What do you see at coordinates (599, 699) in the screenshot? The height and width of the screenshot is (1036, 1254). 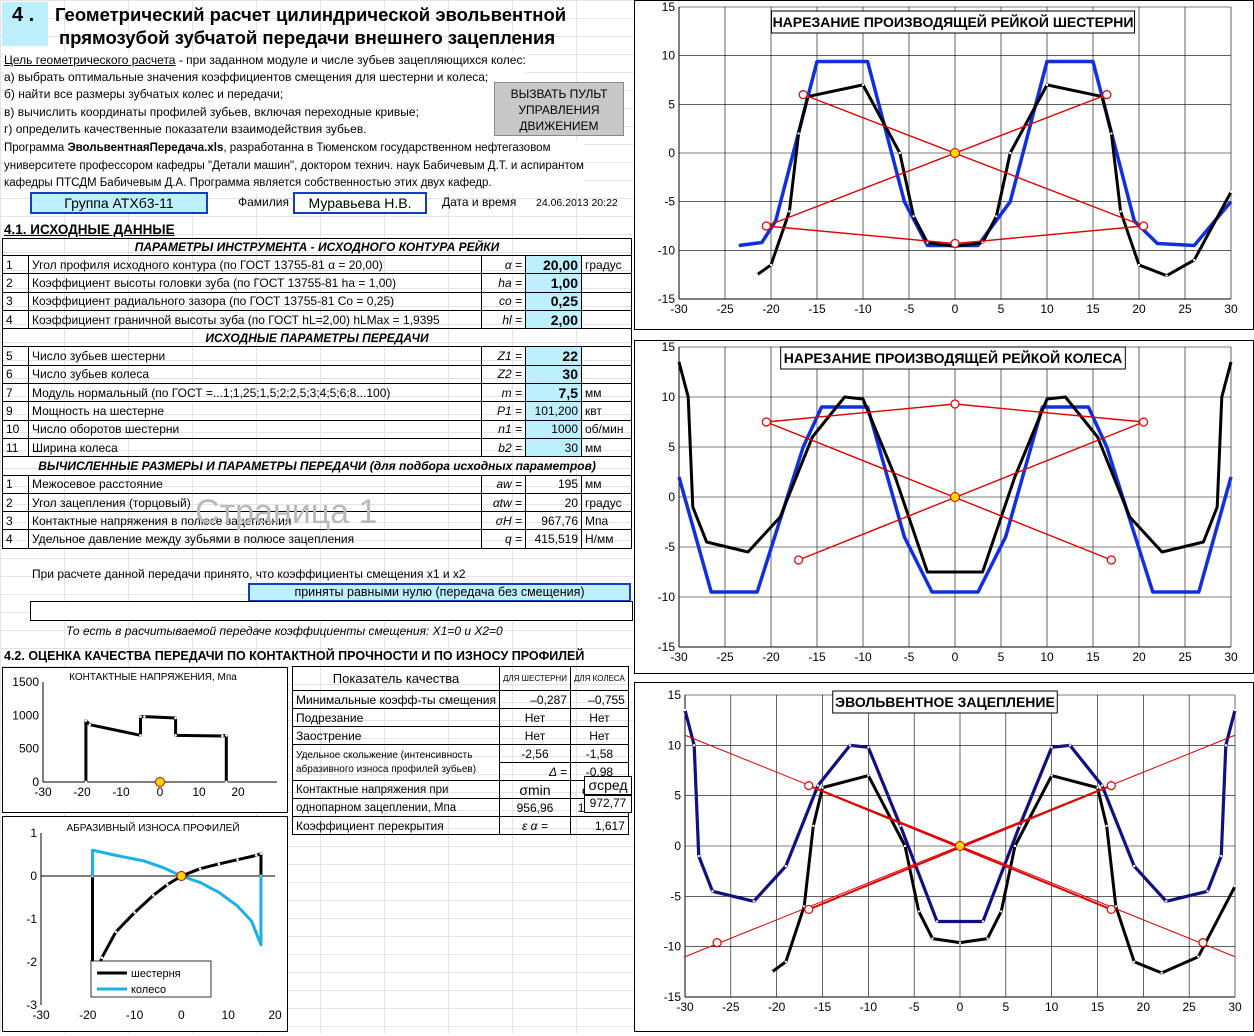 I see `quality-value: –0,755` at bounding box center [599, 699].